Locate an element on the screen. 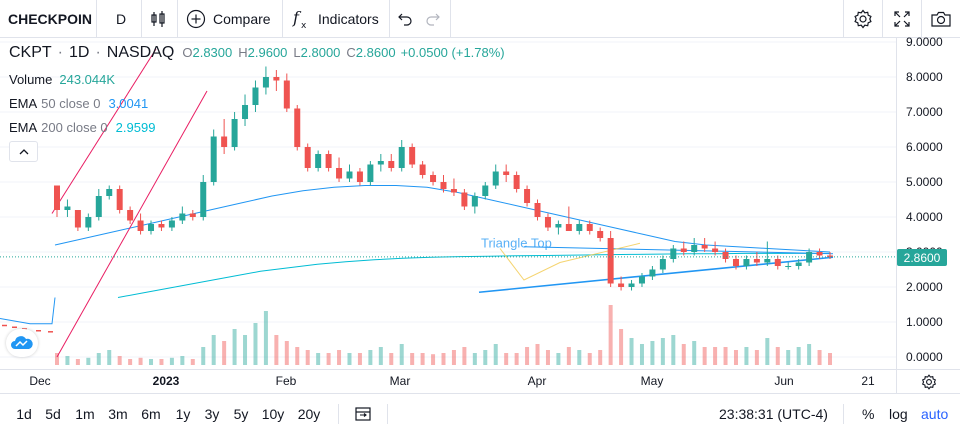 The width and height of the screenshot is (960, 433). camera-icon is located at coordinates (941, 19).